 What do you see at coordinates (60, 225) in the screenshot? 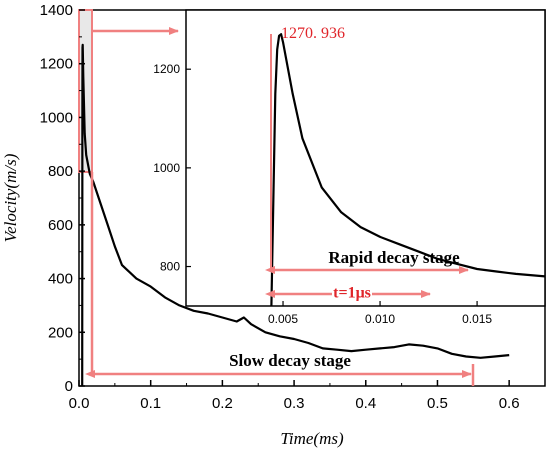
I see `y-tick-label: 600` at bounding box center [60, 225].